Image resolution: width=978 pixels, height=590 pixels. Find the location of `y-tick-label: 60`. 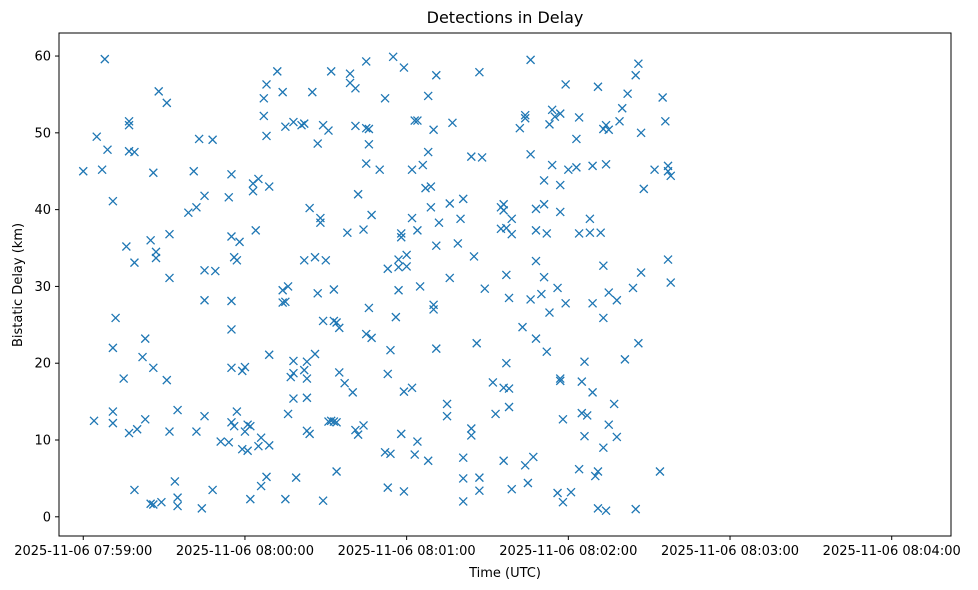

y-tick-label: 60 is located at coordinates (42, 57).